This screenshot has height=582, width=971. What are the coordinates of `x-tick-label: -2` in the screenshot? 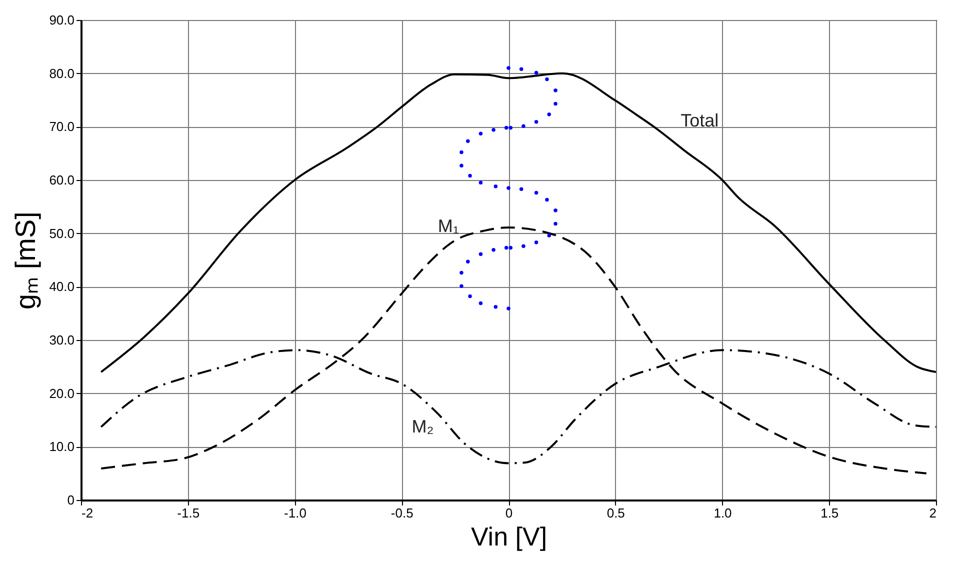 It's located at (88, 513).